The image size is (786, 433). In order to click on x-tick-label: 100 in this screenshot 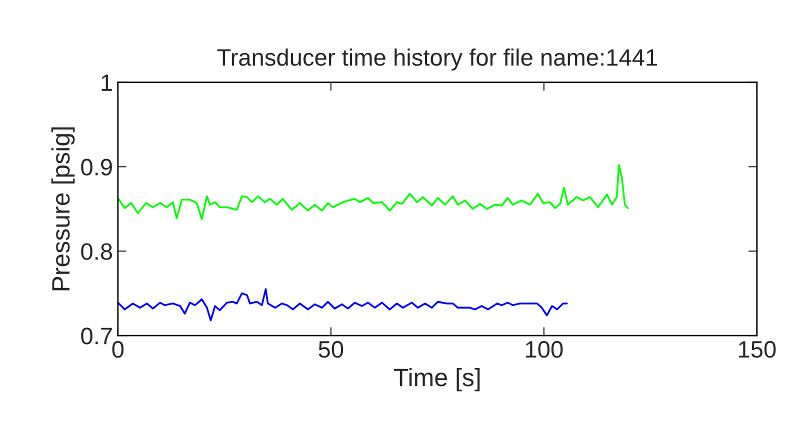, I will do `click(544, 349)`.